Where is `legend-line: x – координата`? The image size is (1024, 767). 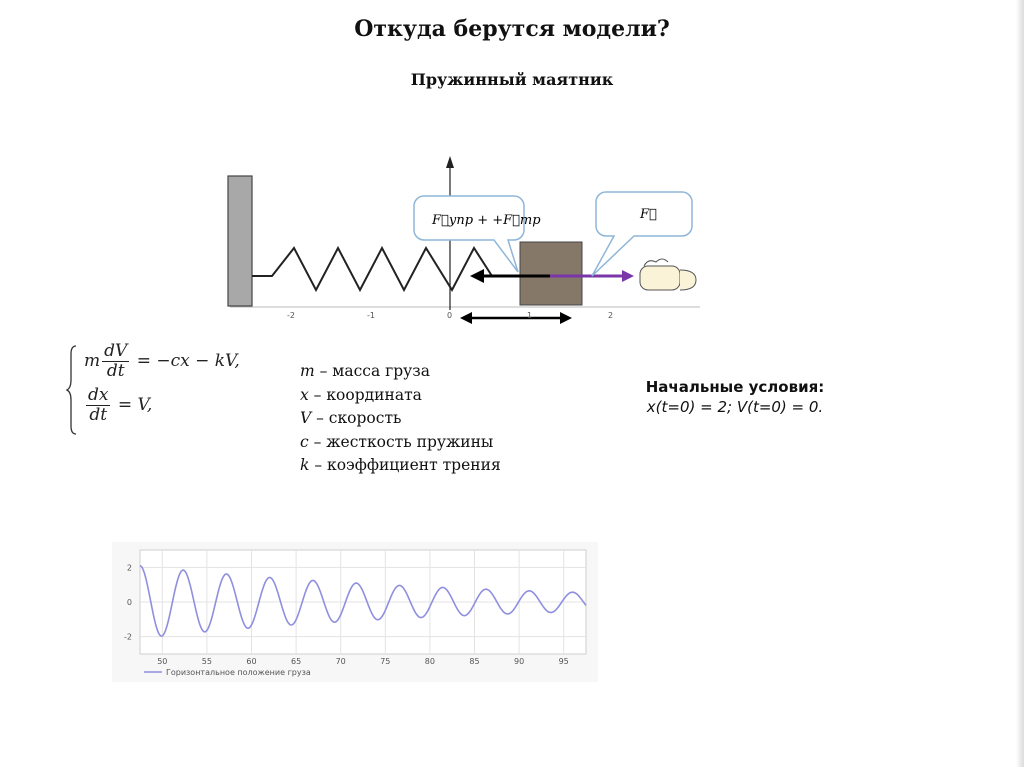 legend-line: x – координата is located at coordinates (400, 396).